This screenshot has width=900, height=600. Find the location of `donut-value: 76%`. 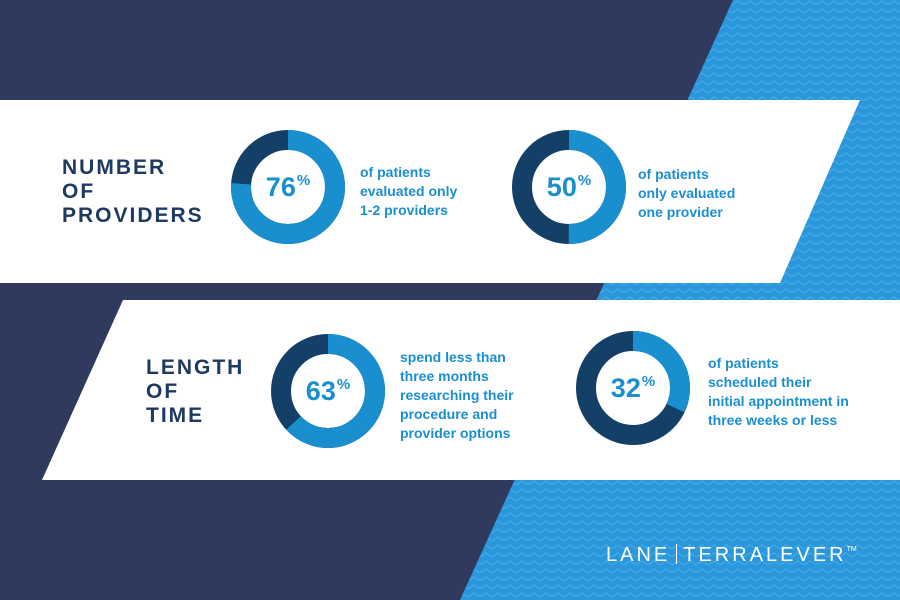

donut-value: 76% is located at coordinates (288, 187).